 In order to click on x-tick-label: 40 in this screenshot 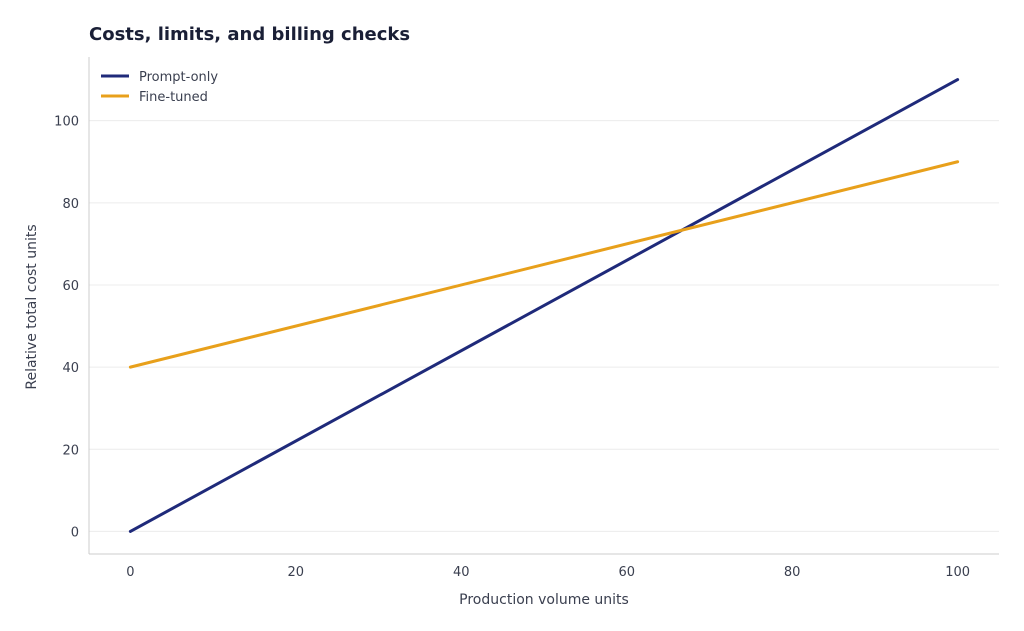, I will do `click(461, 572)`.